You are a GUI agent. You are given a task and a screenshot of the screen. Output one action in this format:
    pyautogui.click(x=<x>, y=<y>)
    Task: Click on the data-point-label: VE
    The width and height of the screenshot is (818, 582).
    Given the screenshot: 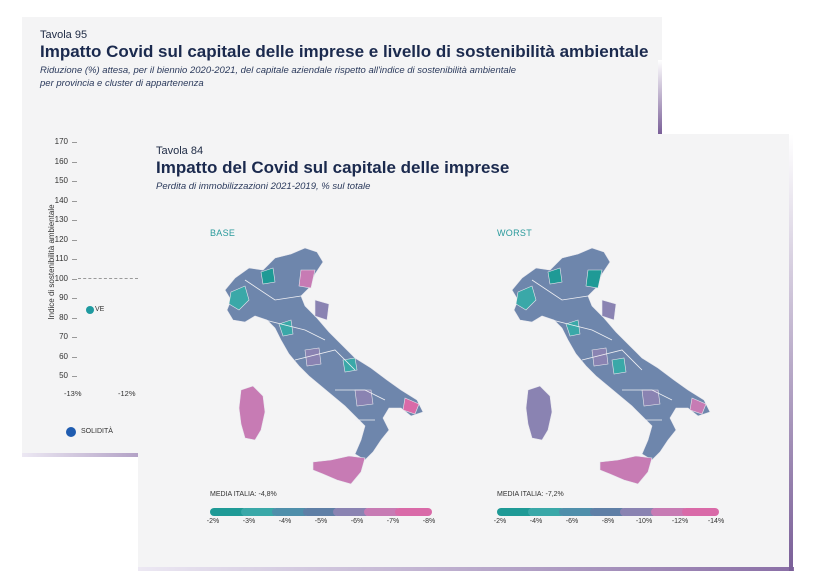 What is the action you would take?
    pyautogui.click(x=100, y=309)
    